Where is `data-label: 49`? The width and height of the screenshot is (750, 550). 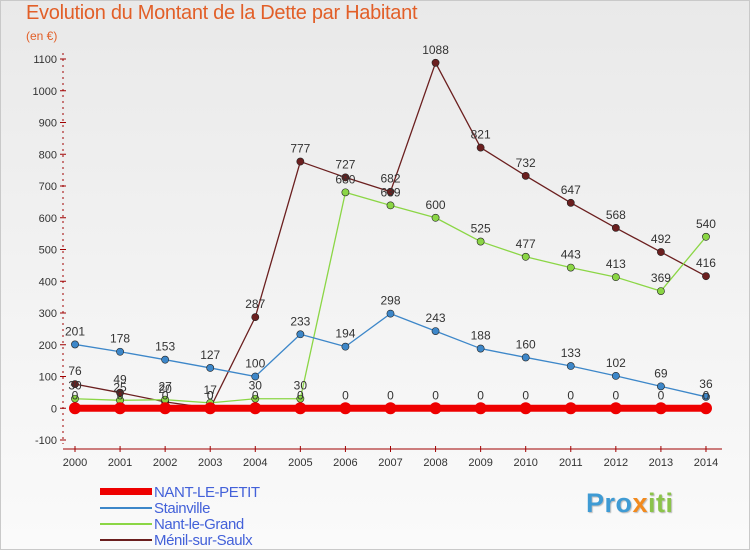
data-label: 49 is located at coordinates (120, 380).